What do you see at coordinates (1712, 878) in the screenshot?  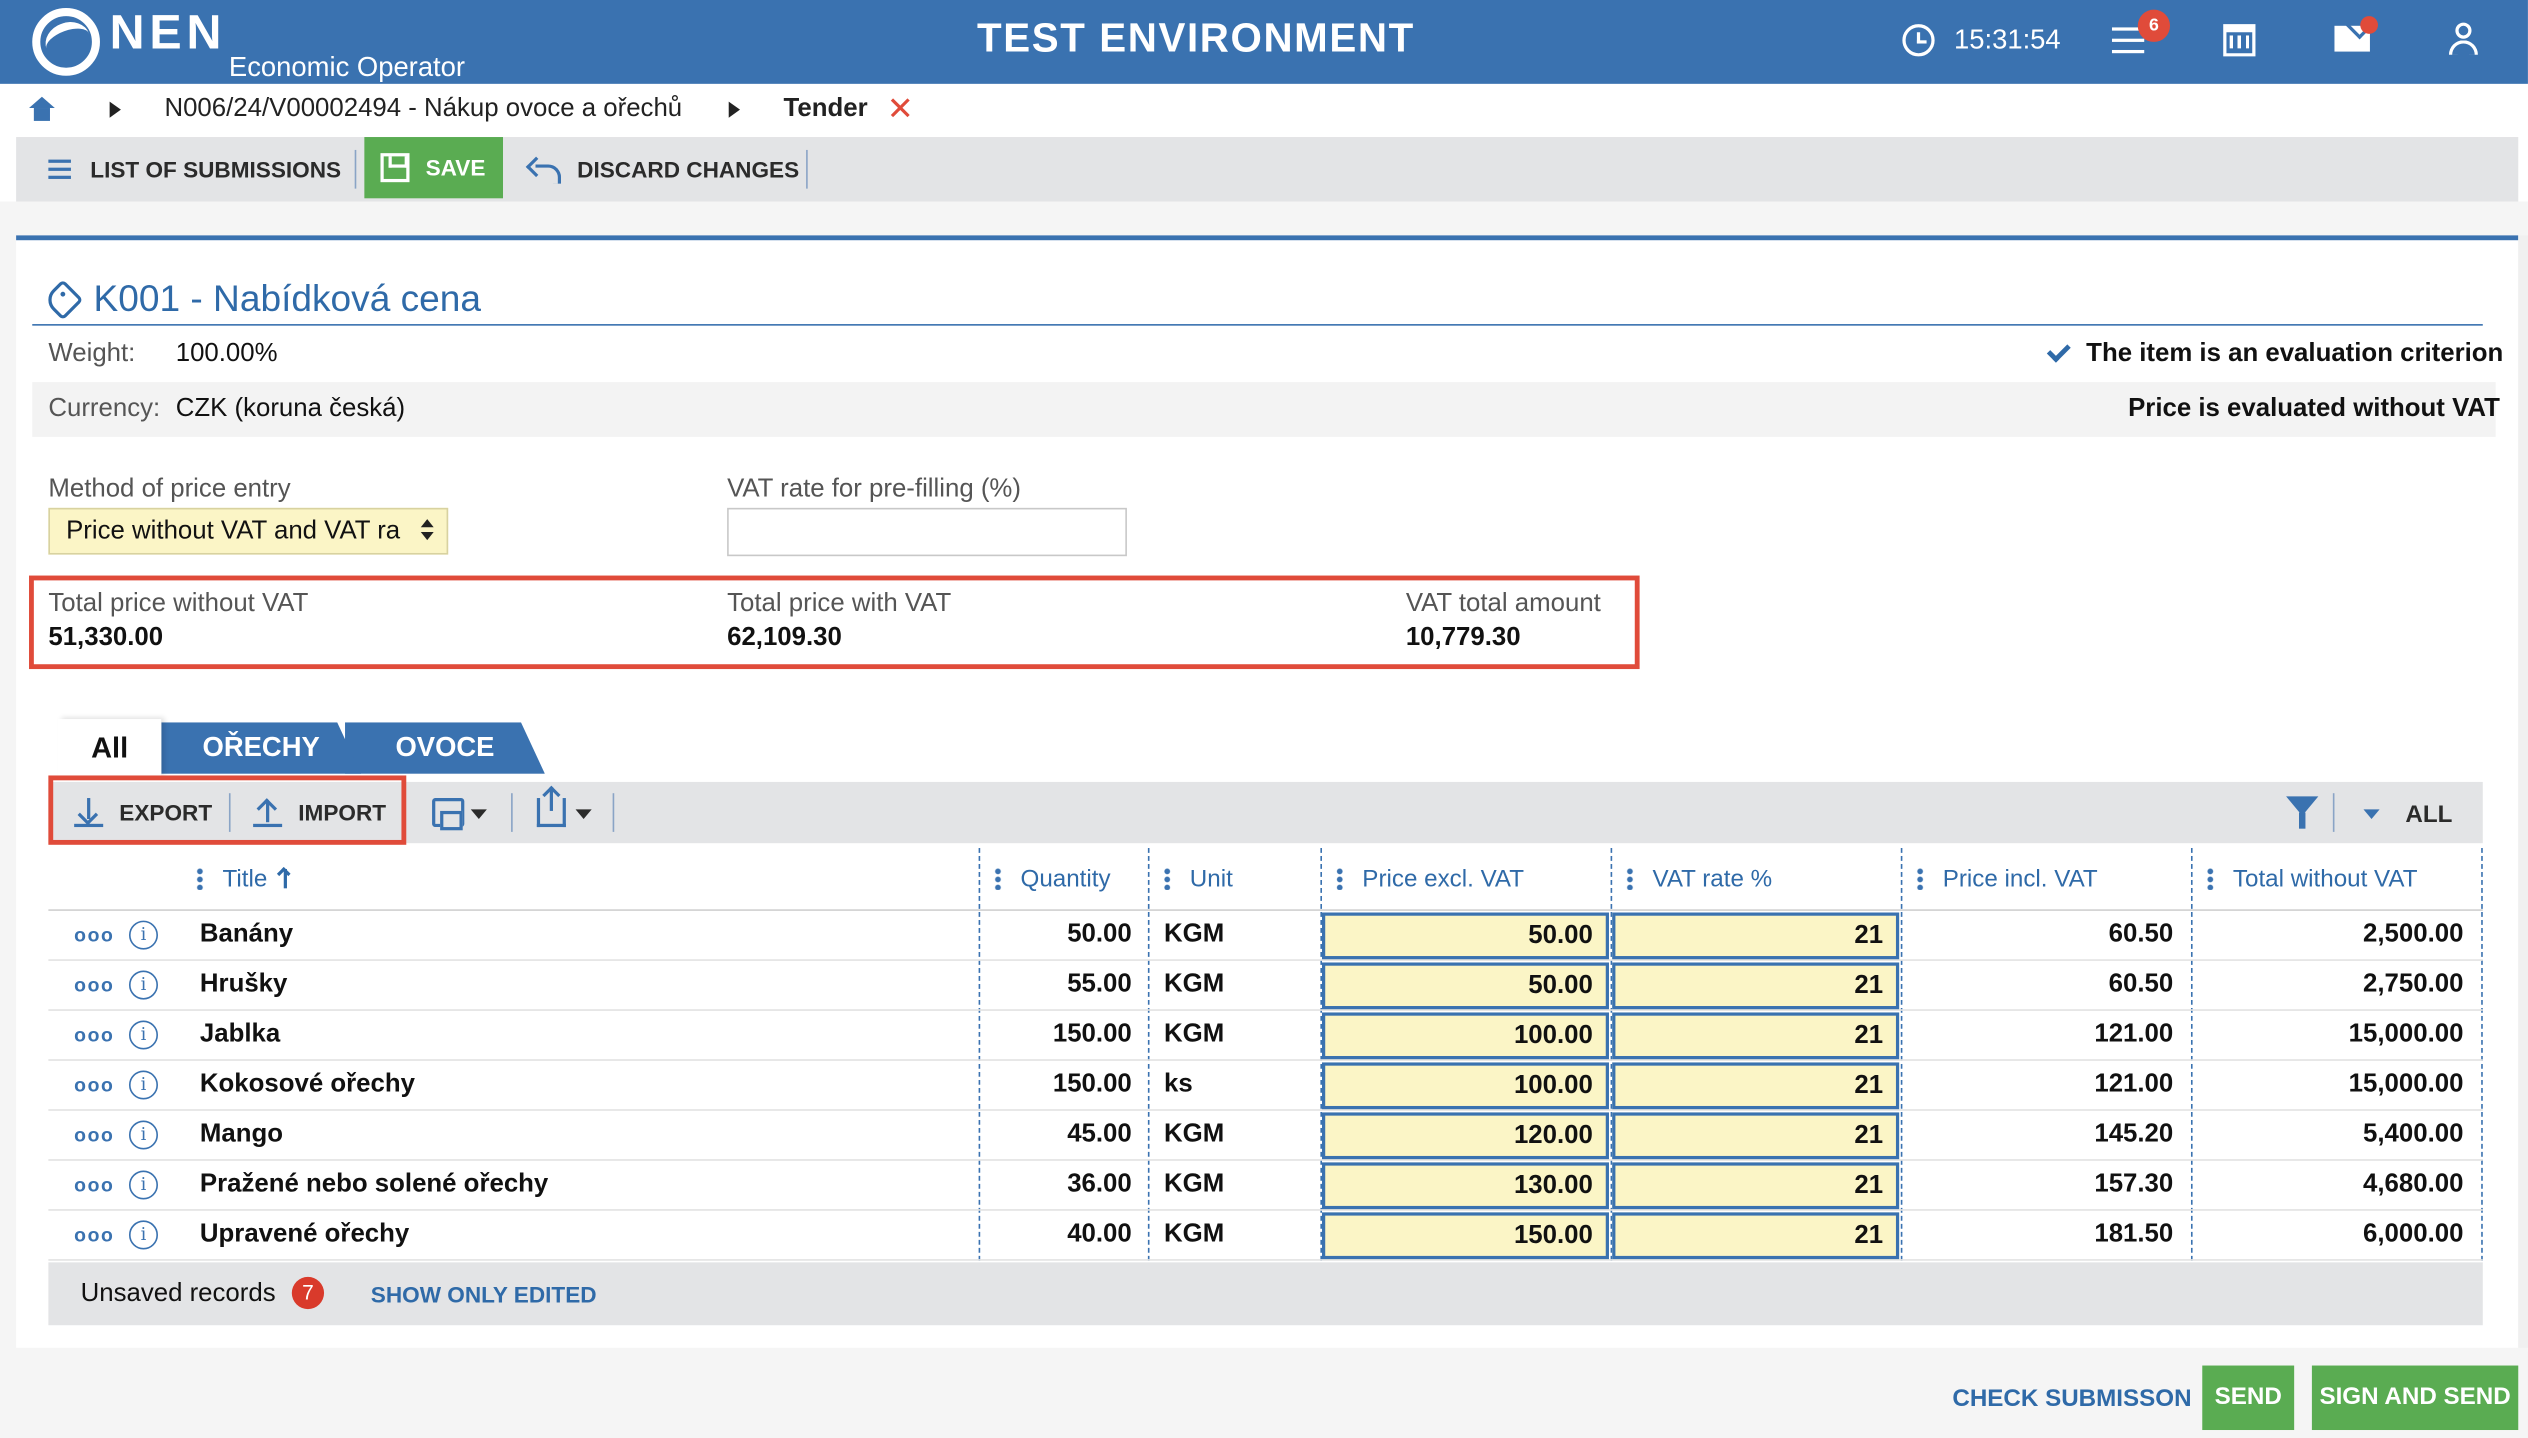 I see `column-vat-rate-label: VAT rate %` at bounding box center [1712, 878].